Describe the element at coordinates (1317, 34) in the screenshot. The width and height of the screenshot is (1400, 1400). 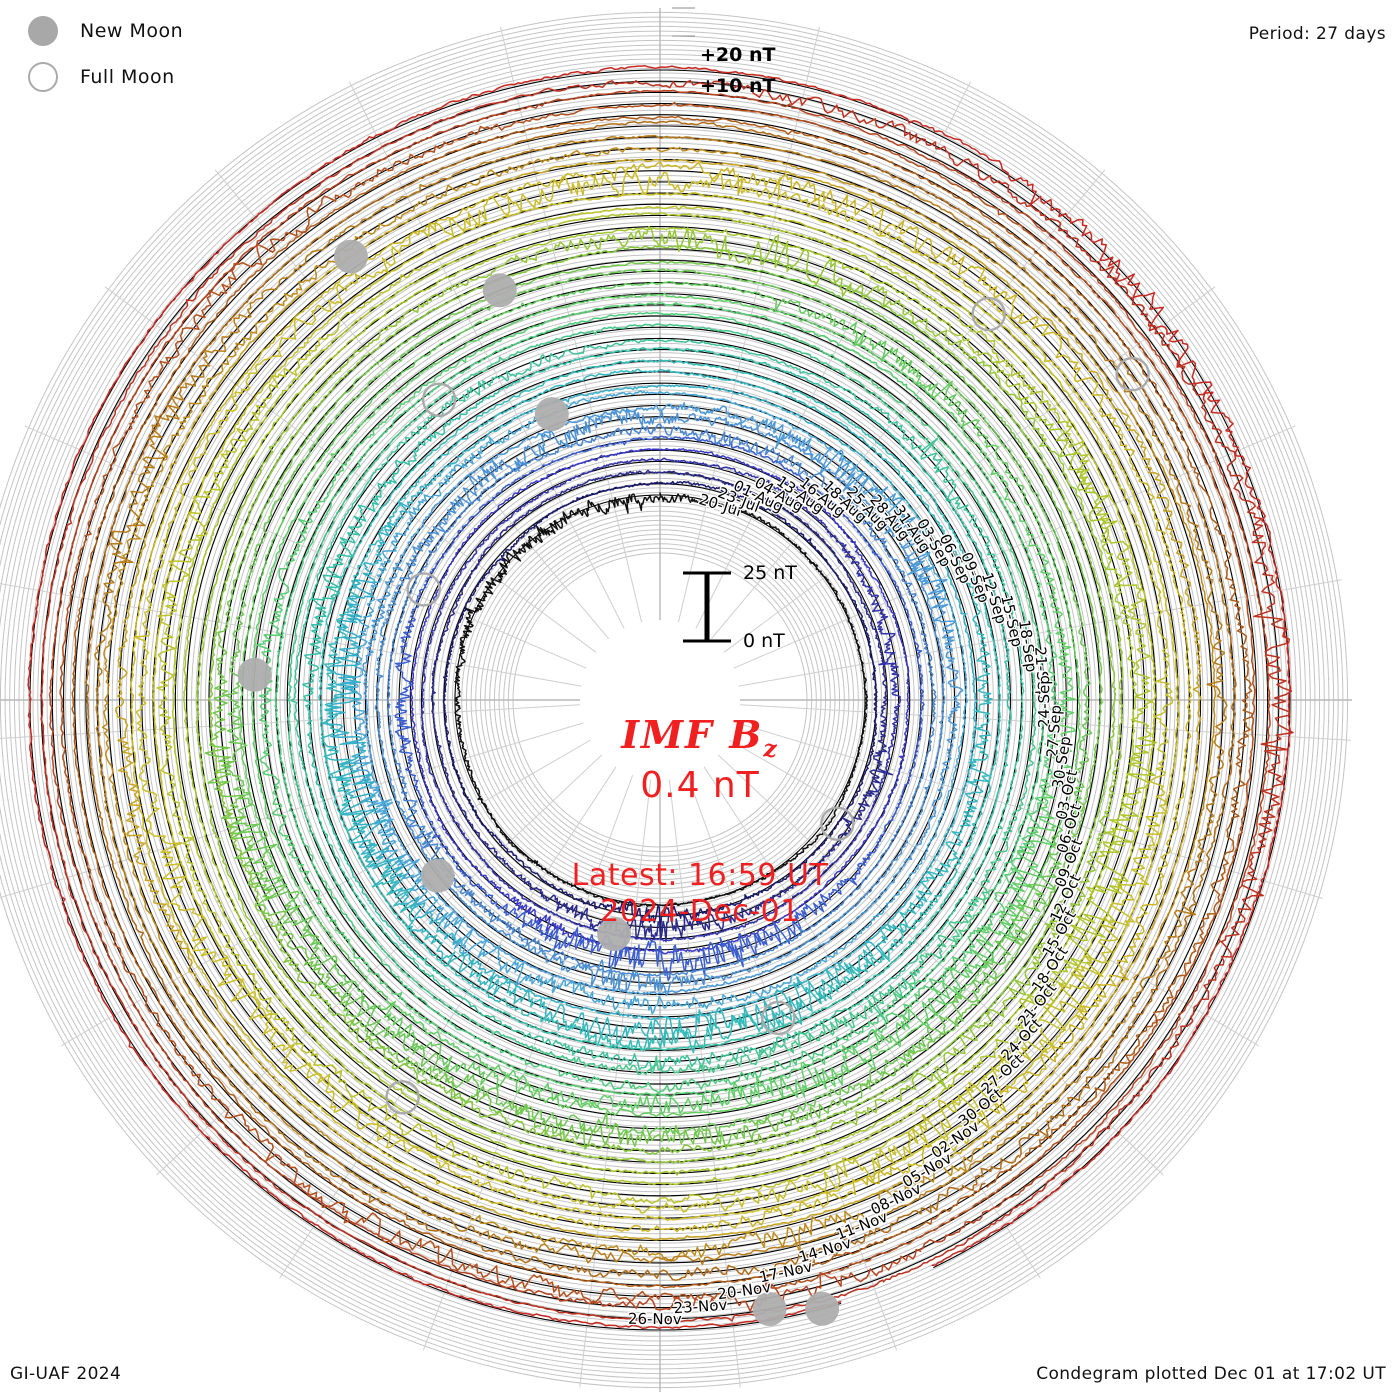
I see `period-label: Period: 27 days` at that location.